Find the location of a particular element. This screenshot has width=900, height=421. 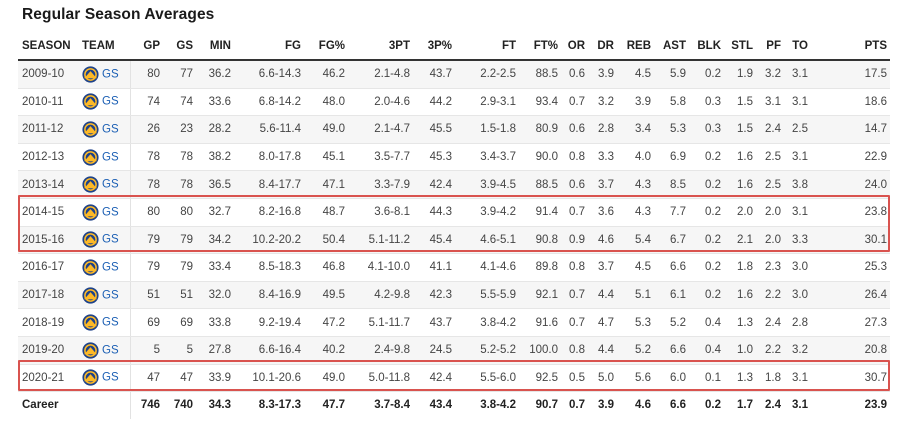

stat-cell-min: 33.9 is located at coordinates (215, 378).